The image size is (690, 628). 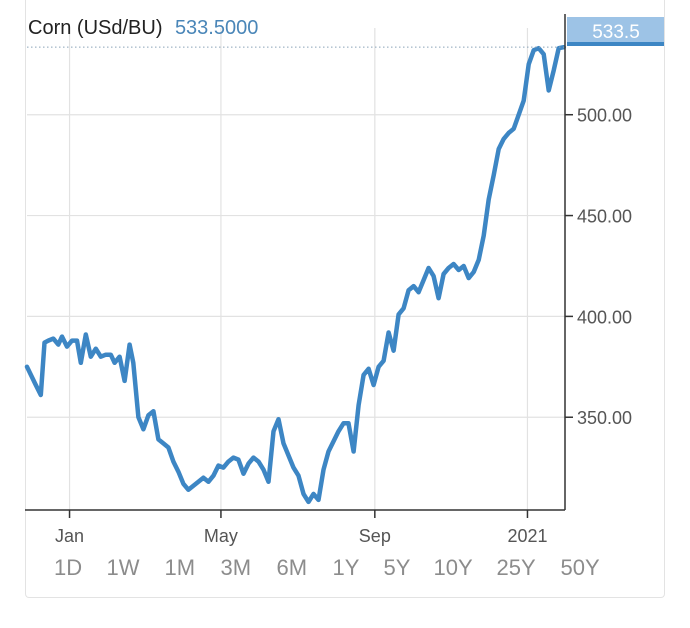 What do you see at coordinates (604, 217) in the screenshot?
I see `y-tick-label: 450.00` at bounding box center [604, 217].